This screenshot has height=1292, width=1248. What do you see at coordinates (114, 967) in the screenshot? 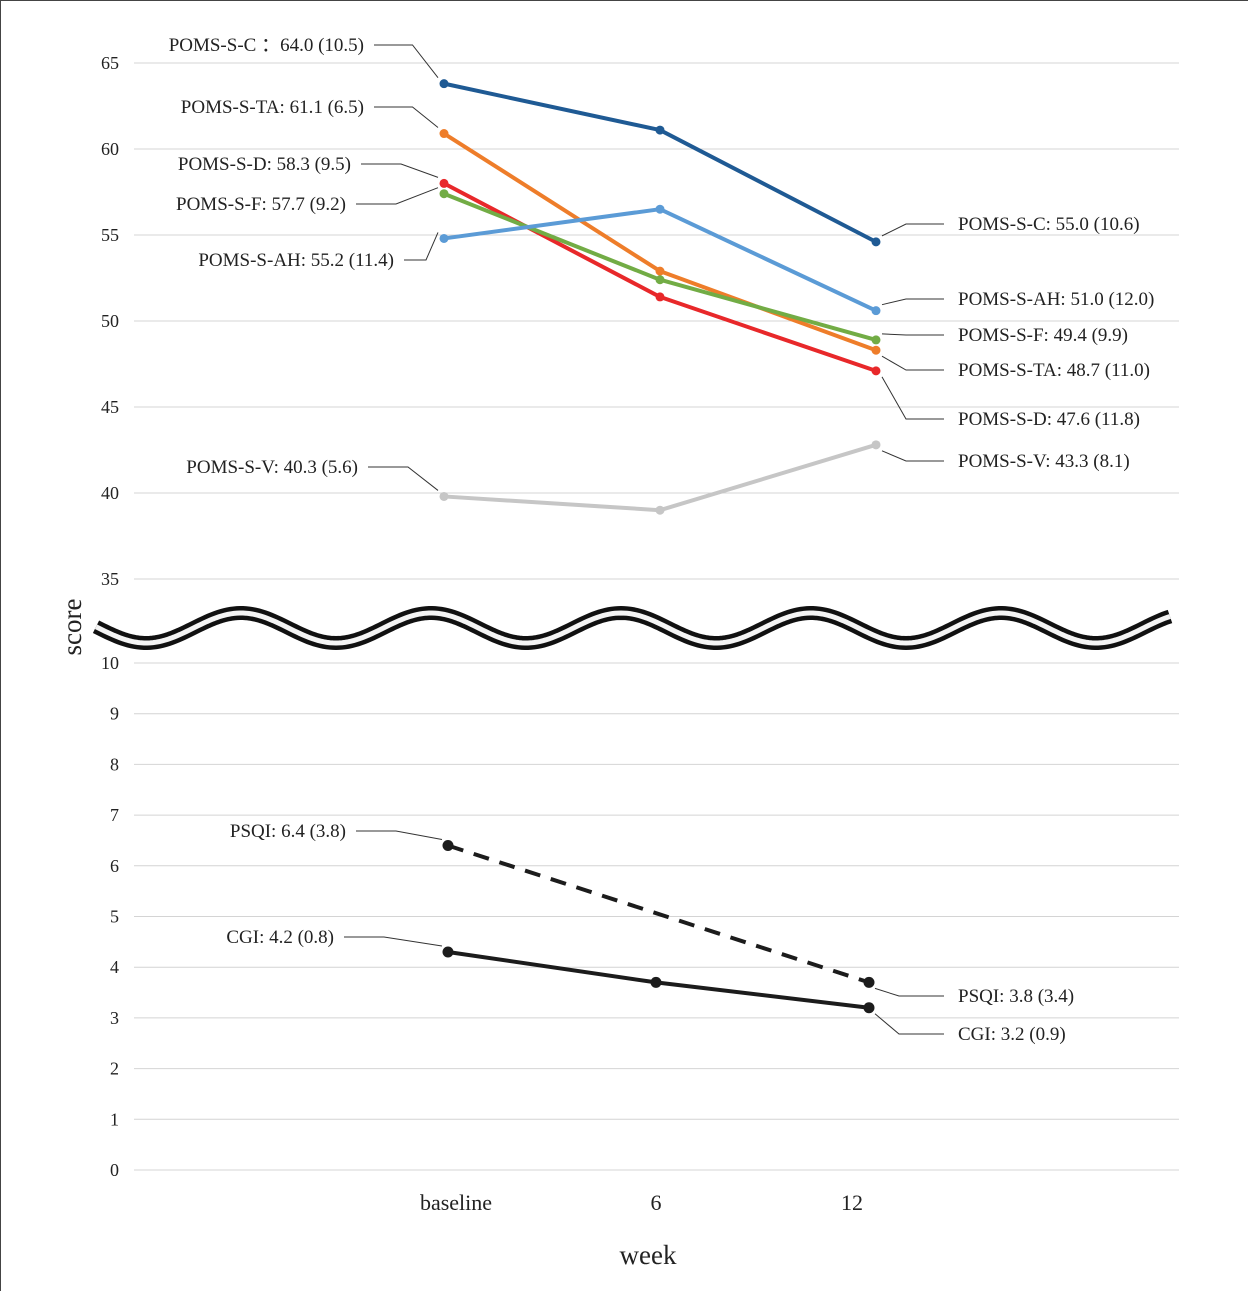
I see `y-tick-label: 4` at bounding box center [114, 967].